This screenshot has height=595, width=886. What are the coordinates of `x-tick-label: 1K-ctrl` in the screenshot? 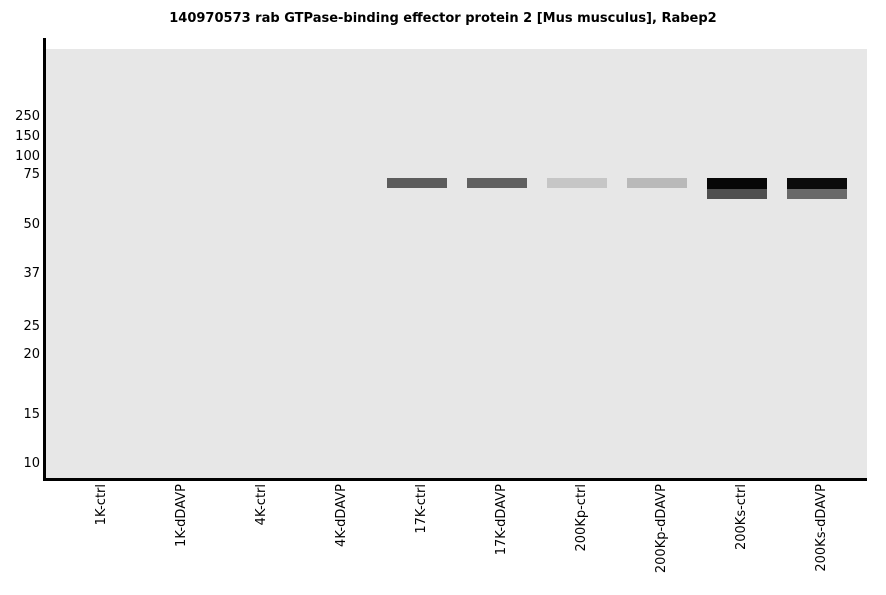 It's located at (101, 505).